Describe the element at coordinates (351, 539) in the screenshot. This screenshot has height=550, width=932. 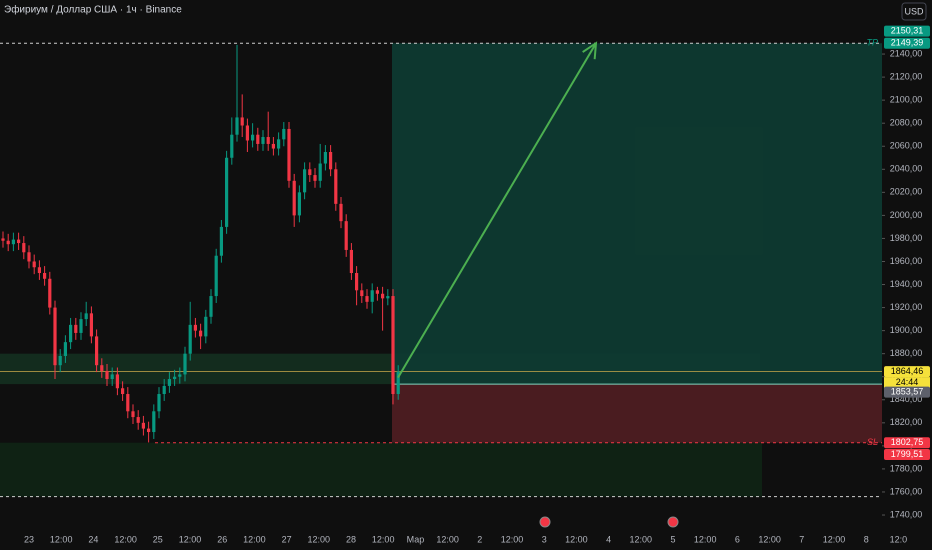
I see `x-tick-label: 28` at that location.